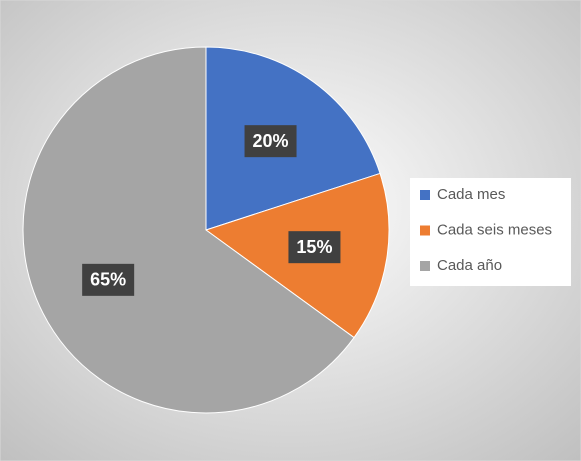 Image resolution: width=581 pixels, height=461 pixels. What do you see at coordinates (471, 194) in the screenshot?
I see `legend-label: Cada mes` at bounding box center [471, 194].